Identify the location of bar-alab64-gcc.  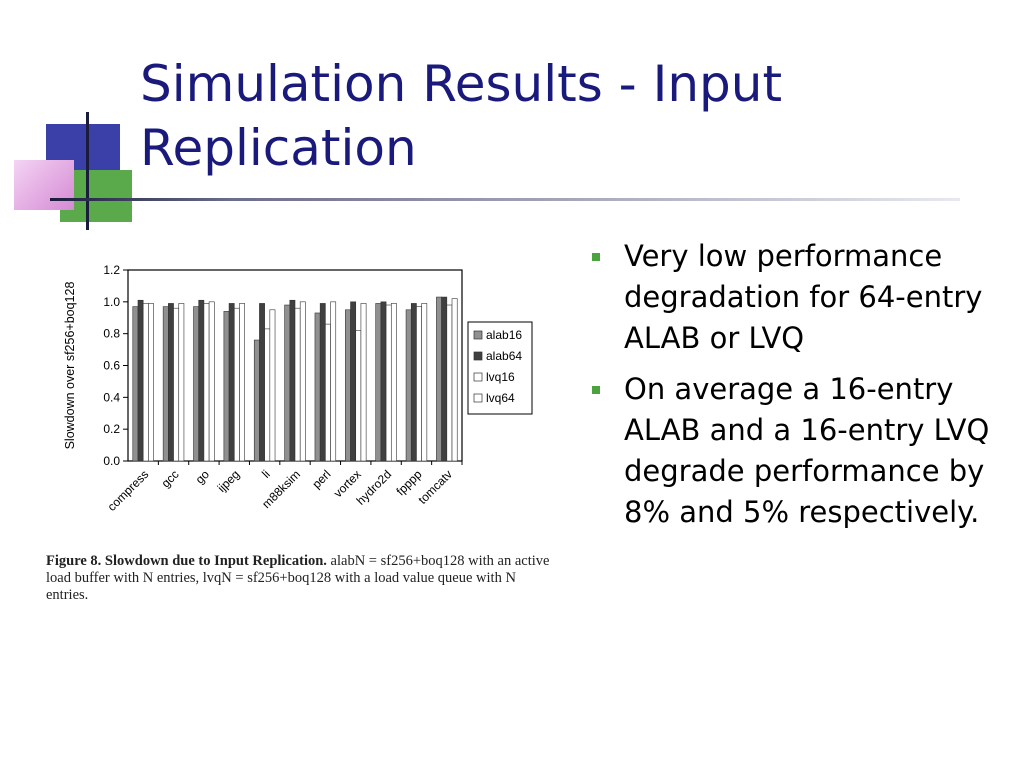
(171, 382).